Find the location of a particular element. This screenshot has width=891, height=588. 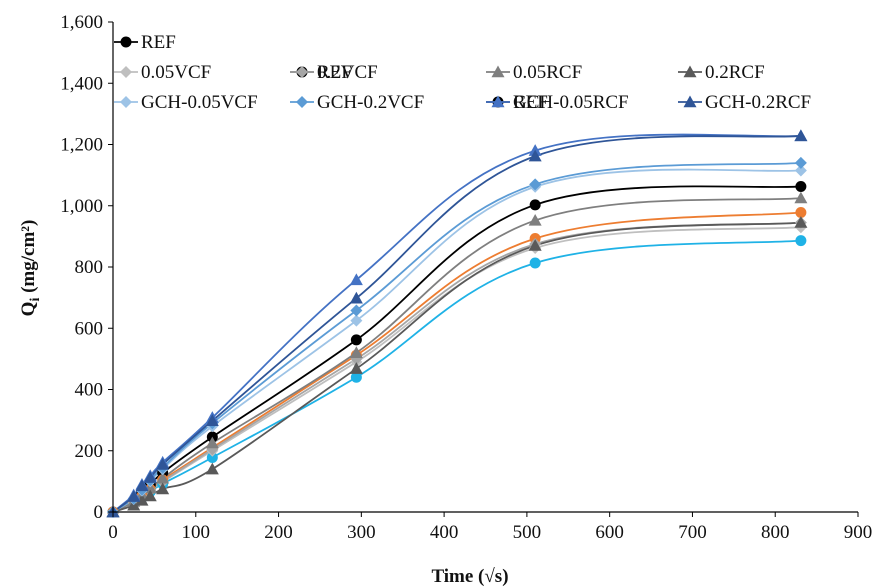

y-axis-title: Qi (mg/cm²) is located at coordinates (30, 268).